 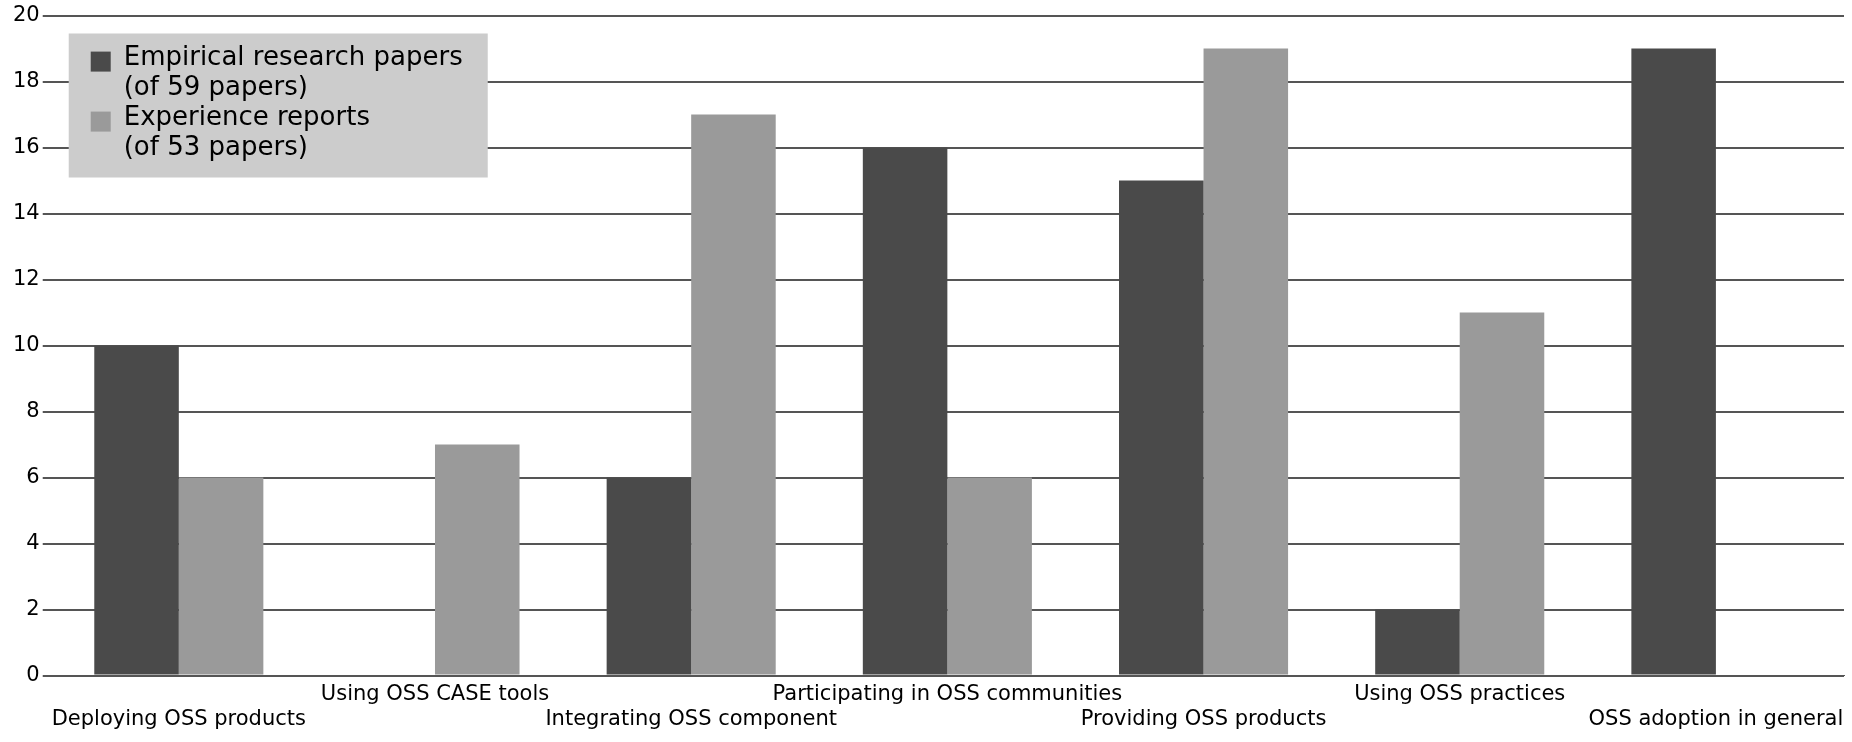 What do you see at coordinates (26, 344) in the screenshot?
I see `y-tick-label: 10` at bounding box center [26, 344].